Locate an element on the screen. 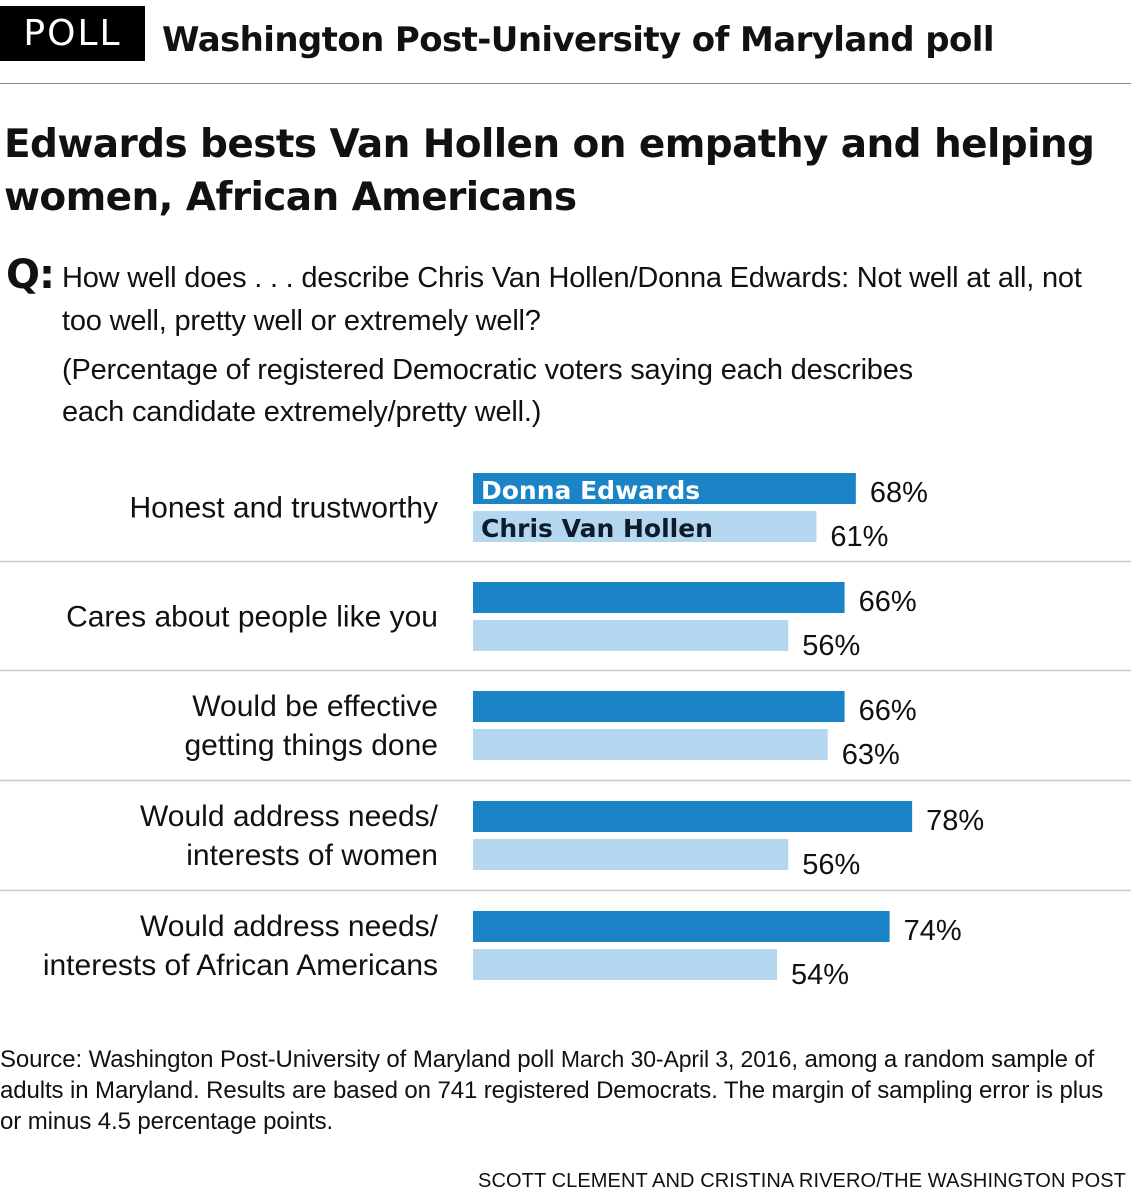 The width and height of the screenshot is (1131, 1200). category-label-2-0: Would be effective is located at coordinates (315, 706).